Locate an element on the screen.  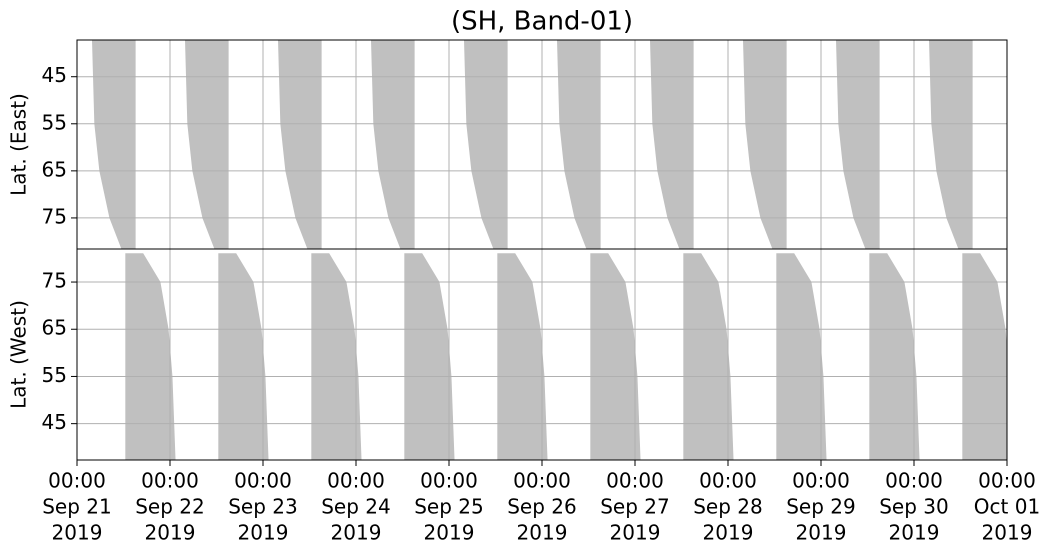
x-tick-label: Sep 22 is located at coordinates (170, 507).